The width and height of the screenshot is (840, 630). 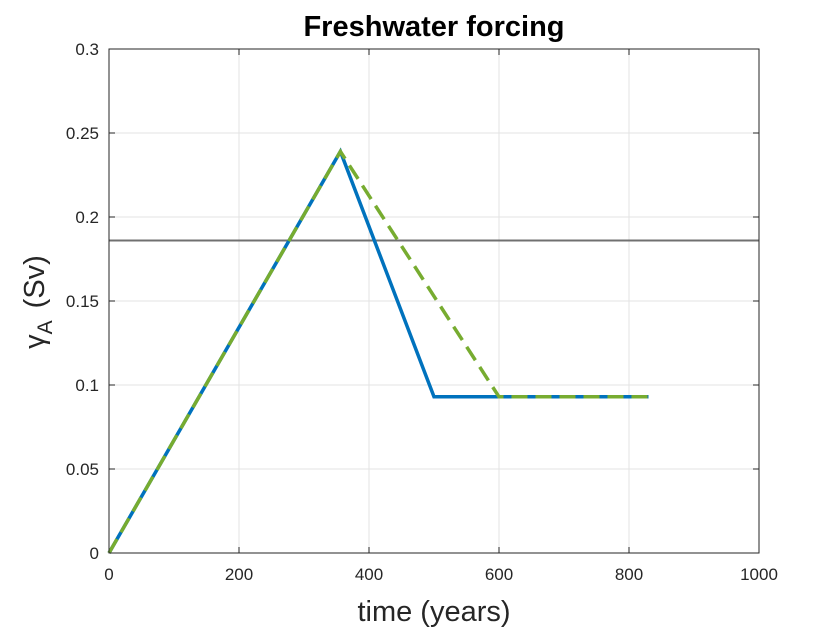 What do you see at coordinates (369, 574) in the screenshot?
I see `x-tick-label: 400` at bounding box center [369, 574].